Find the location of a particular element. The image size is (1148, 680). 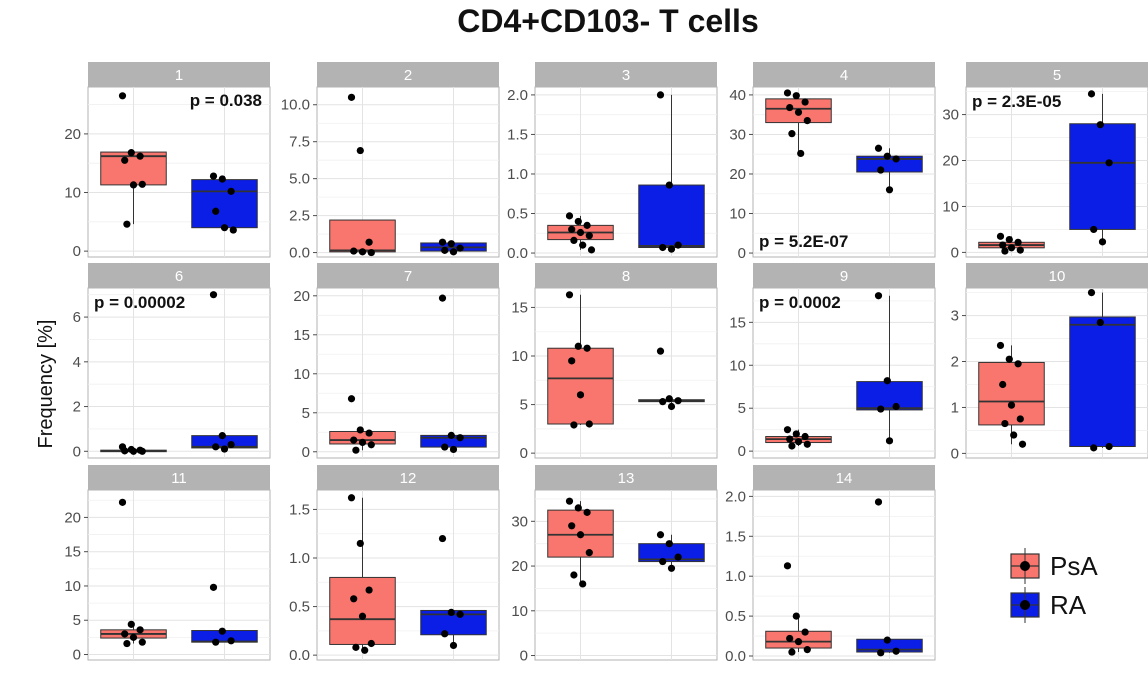

legend-key-psa: PsA is located at coordinates (1054, 566).